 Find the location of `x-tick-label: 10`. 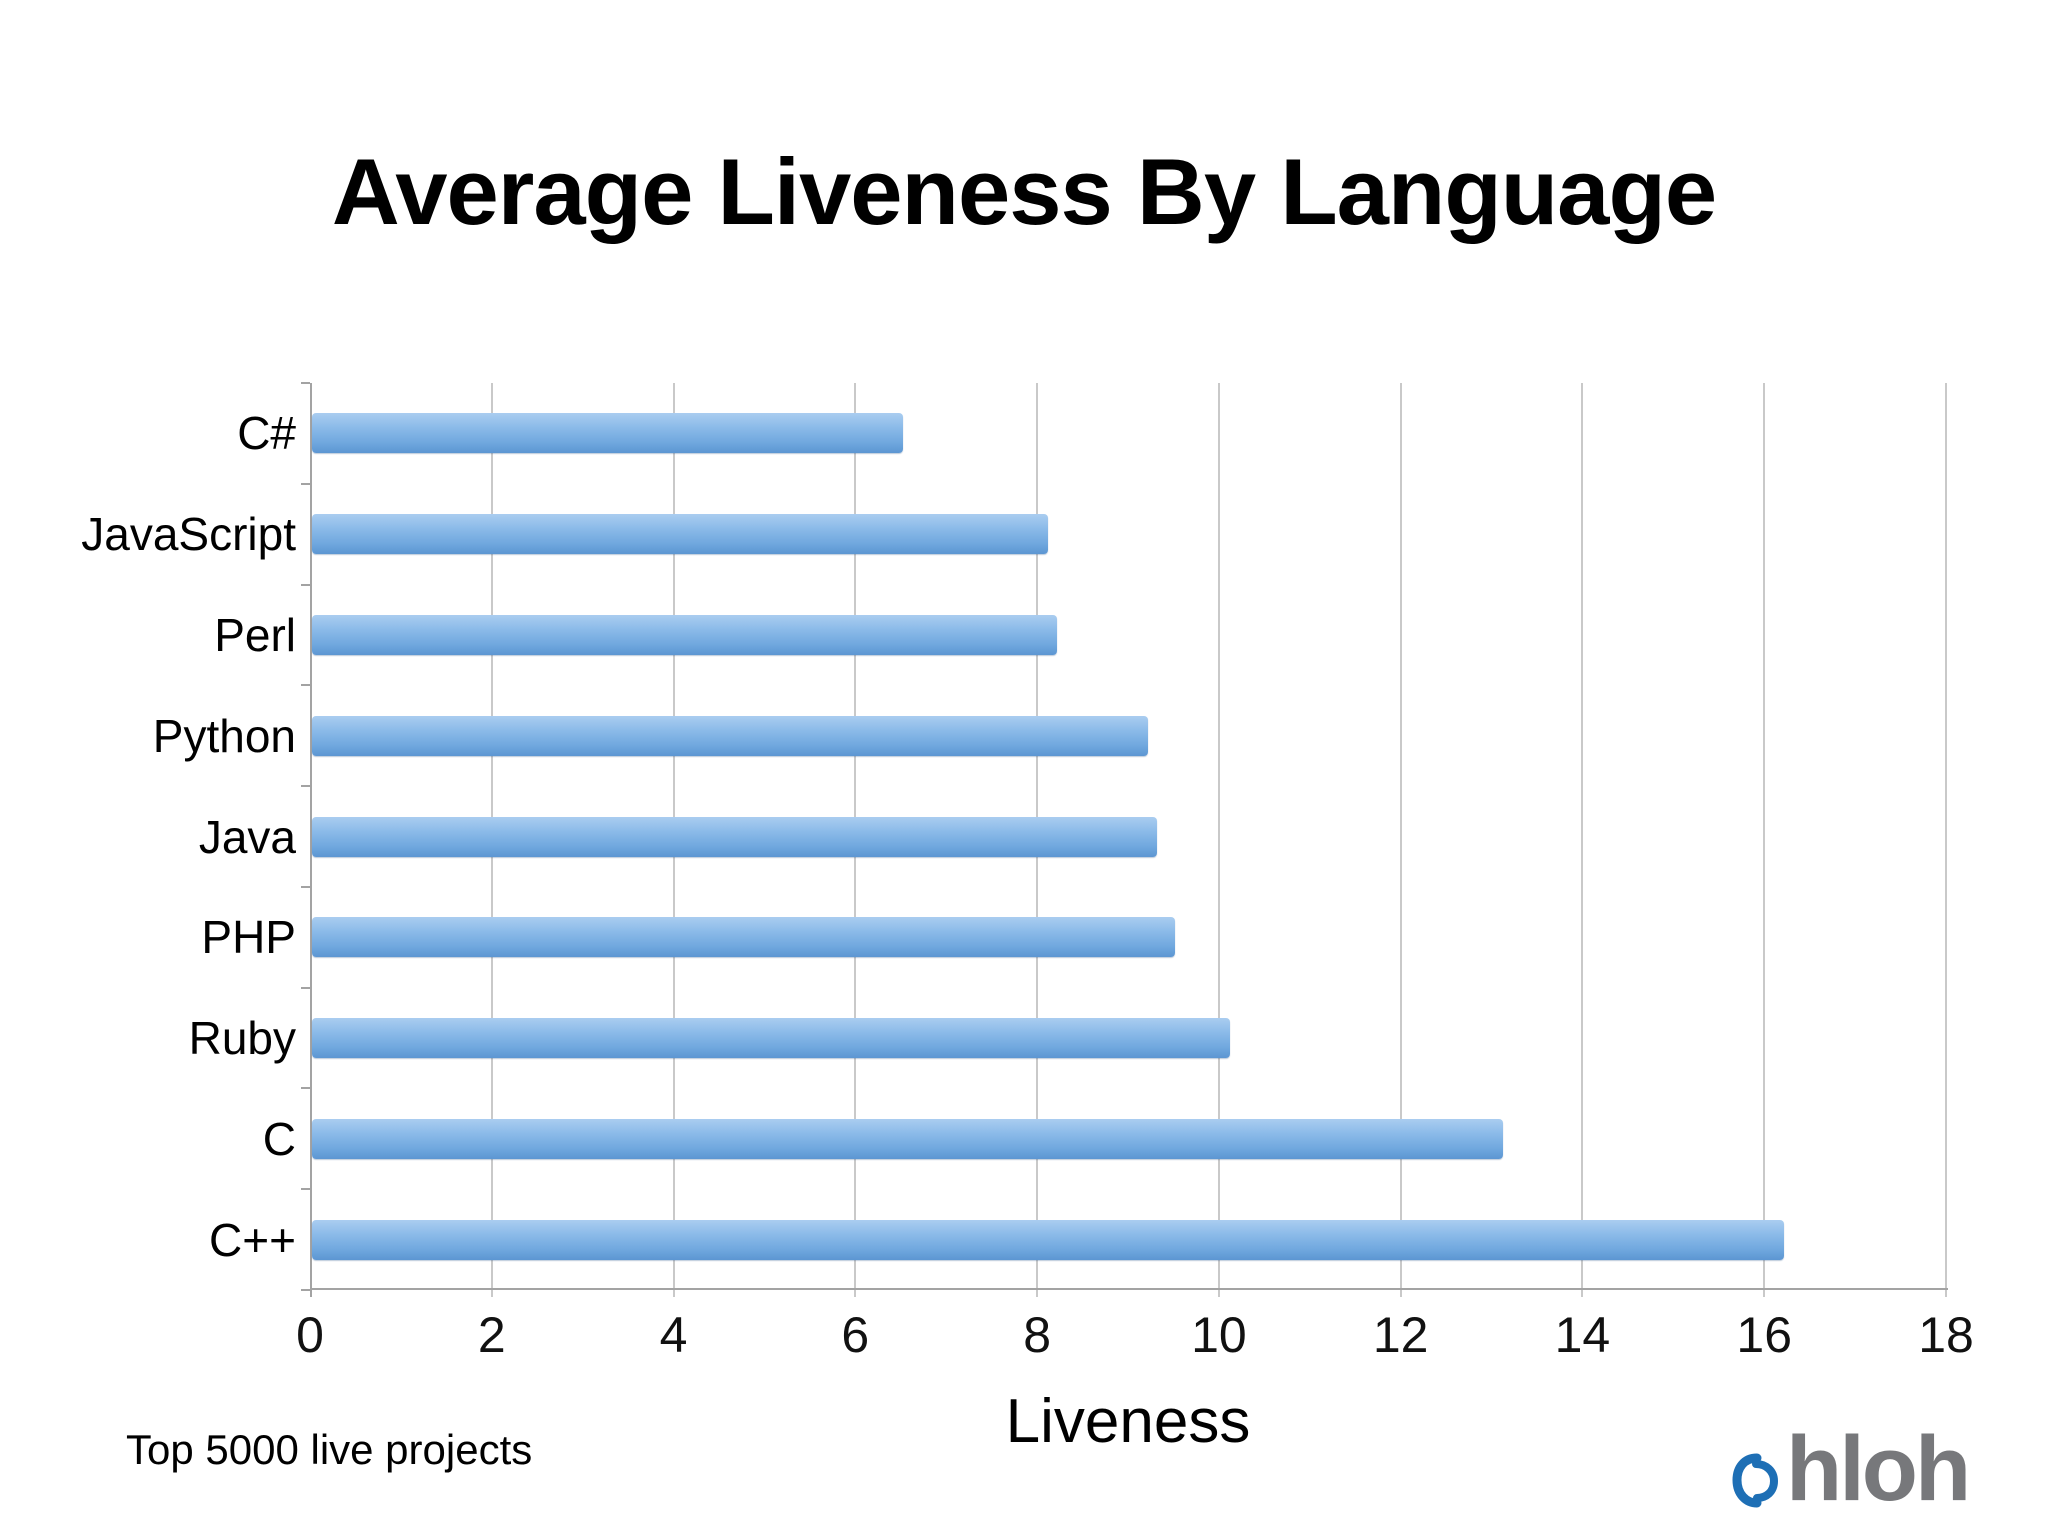

x-tick-label: 10 is located at coordinates (1219, 1335).